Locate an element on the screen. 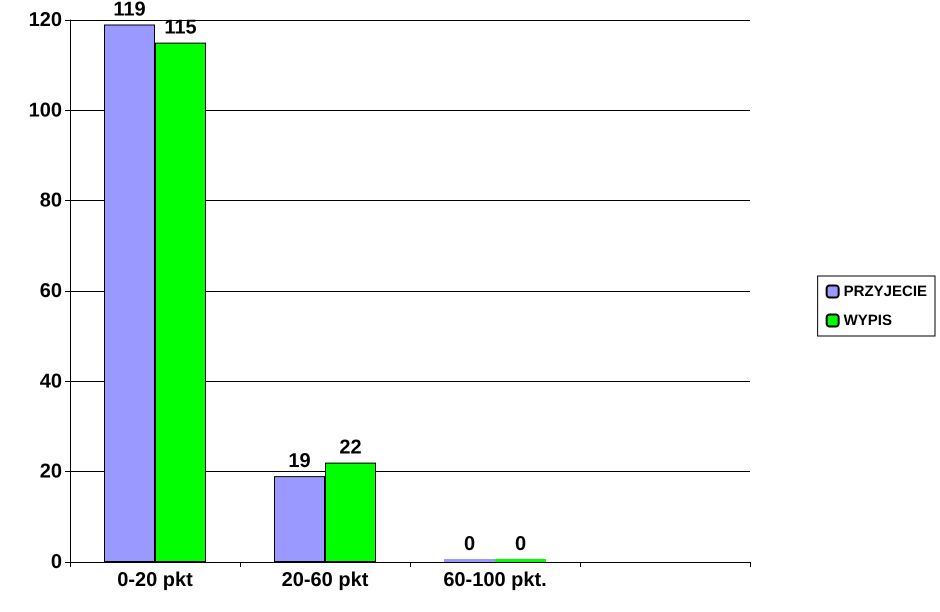 This screenshot has width=940, height=612. x-tick-label: 0-20 pkt is located at coordinates (155, 580).